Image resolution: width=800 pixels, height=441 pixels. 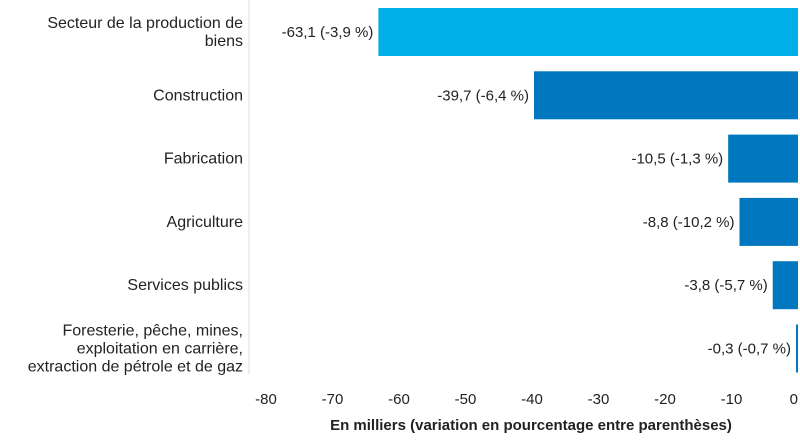 I want to click on x-tick-labels-group: -80 -70 -60 -50 -40 -30 -20 -10 0, so click(x=526, y=399).